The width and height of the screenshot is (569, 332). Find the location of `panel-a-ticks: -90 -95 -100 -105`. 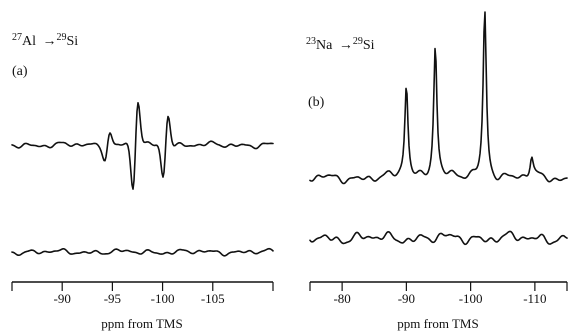

panel-a-ticks: -90 -95 -100 -105 is located at coordinates (142, 294).